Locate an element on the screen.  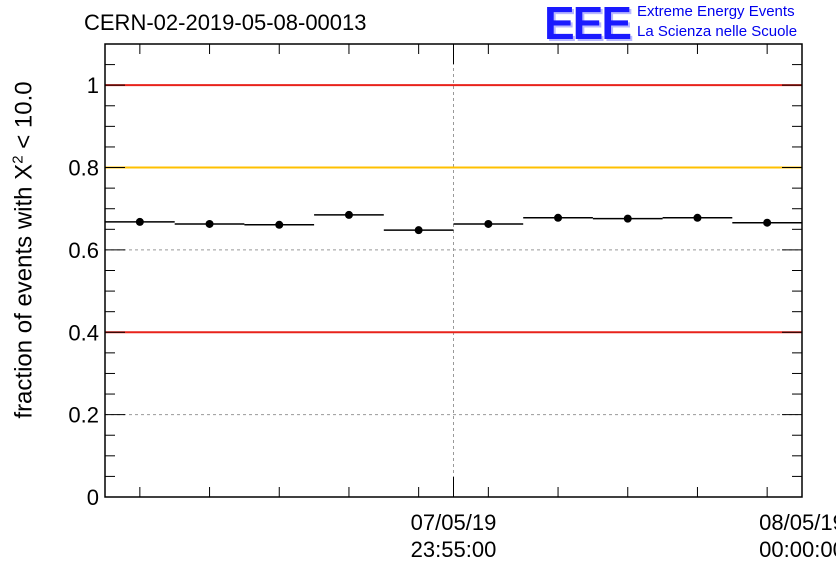
y-axis-label-symbol: X is located at coordinates (24, 171).